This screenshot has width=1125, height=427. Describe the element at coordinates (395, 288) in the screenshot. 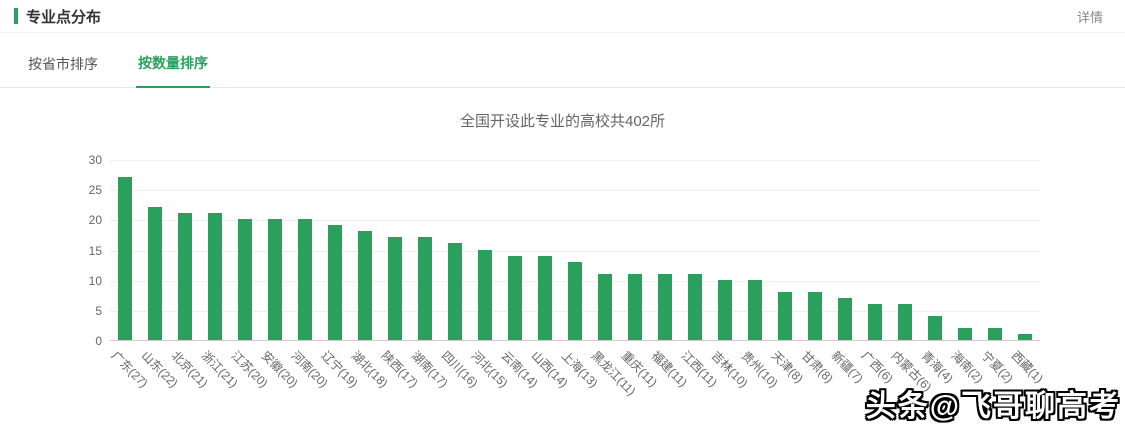

I see `bar-陕西` at that location.